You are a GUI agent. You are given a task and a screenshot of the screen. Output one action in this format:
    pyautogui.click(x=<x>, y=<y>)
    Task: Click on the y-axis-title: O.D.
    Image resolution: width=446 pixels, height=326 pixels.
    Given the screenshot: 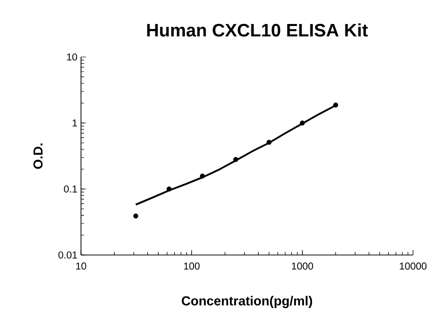 What is the action you would take?
    pyautogui.click(x=38, y=156)
    